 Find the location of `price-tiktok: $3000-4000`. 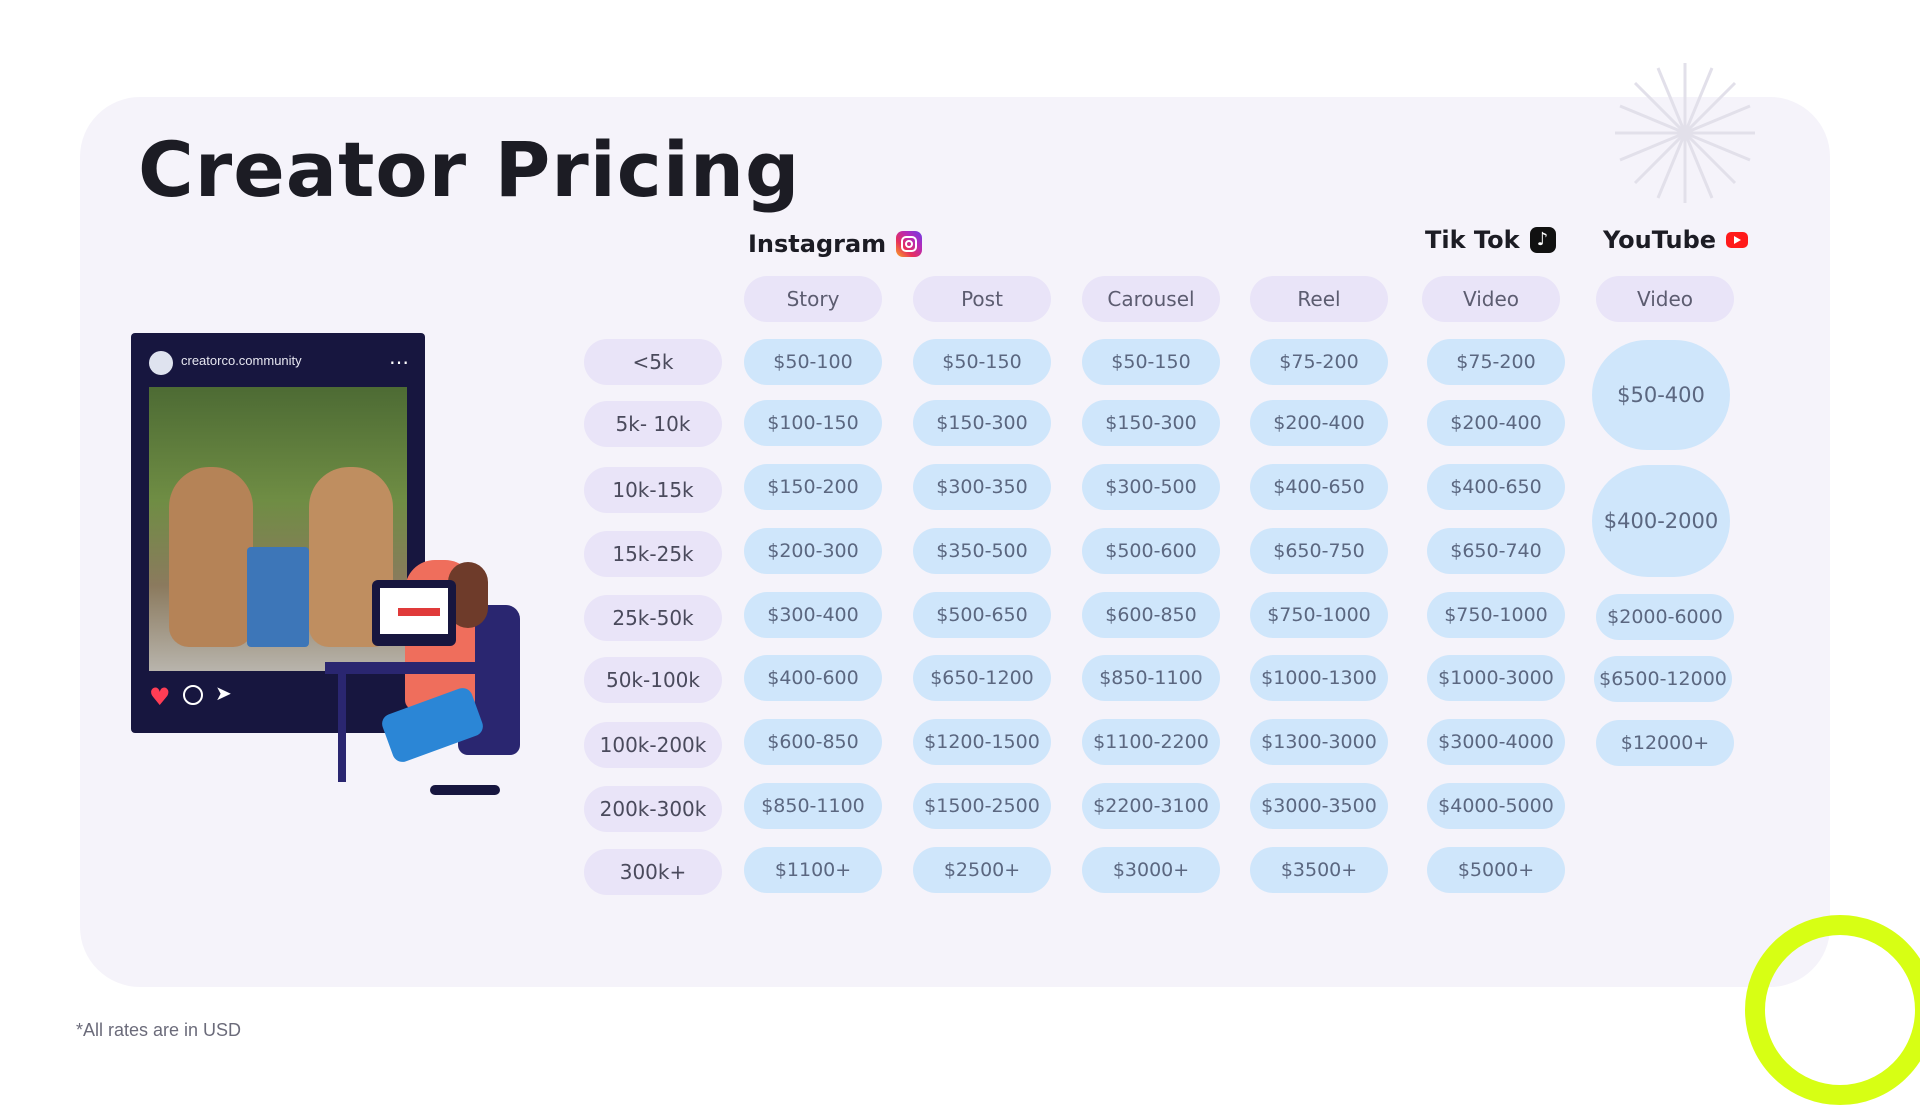

price-tiktok: $3000-4000 is located at coordinates (1496, 742).